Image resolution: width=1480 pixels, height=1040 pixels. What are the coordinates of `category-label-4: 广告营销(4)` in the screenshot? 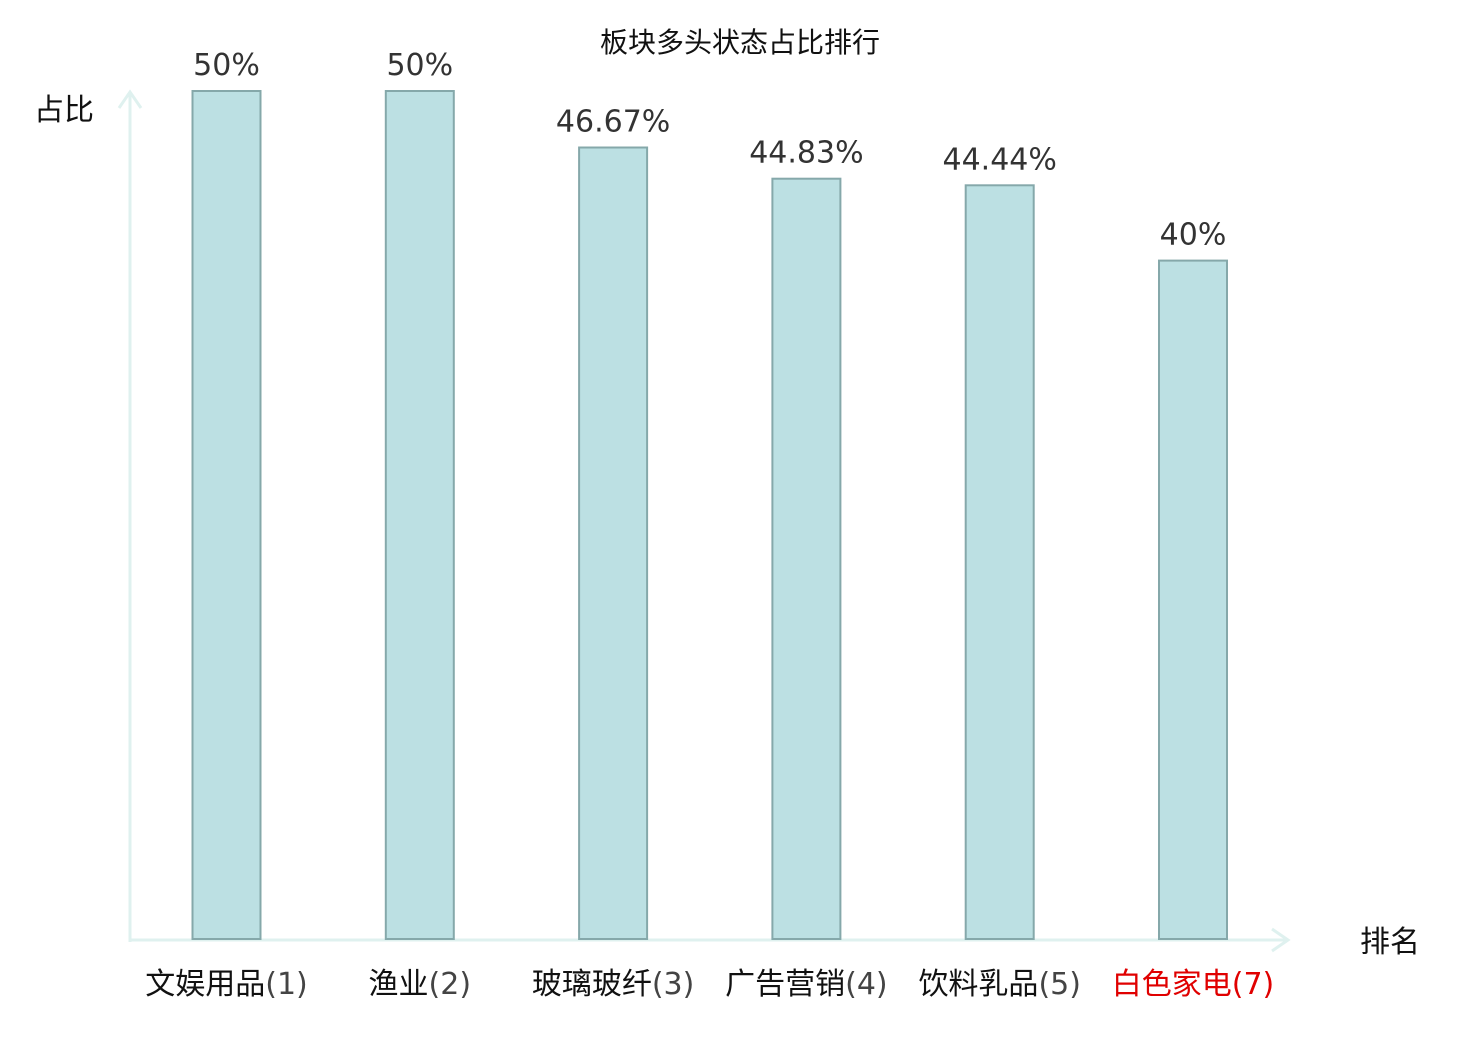 It's located at (806, 984).